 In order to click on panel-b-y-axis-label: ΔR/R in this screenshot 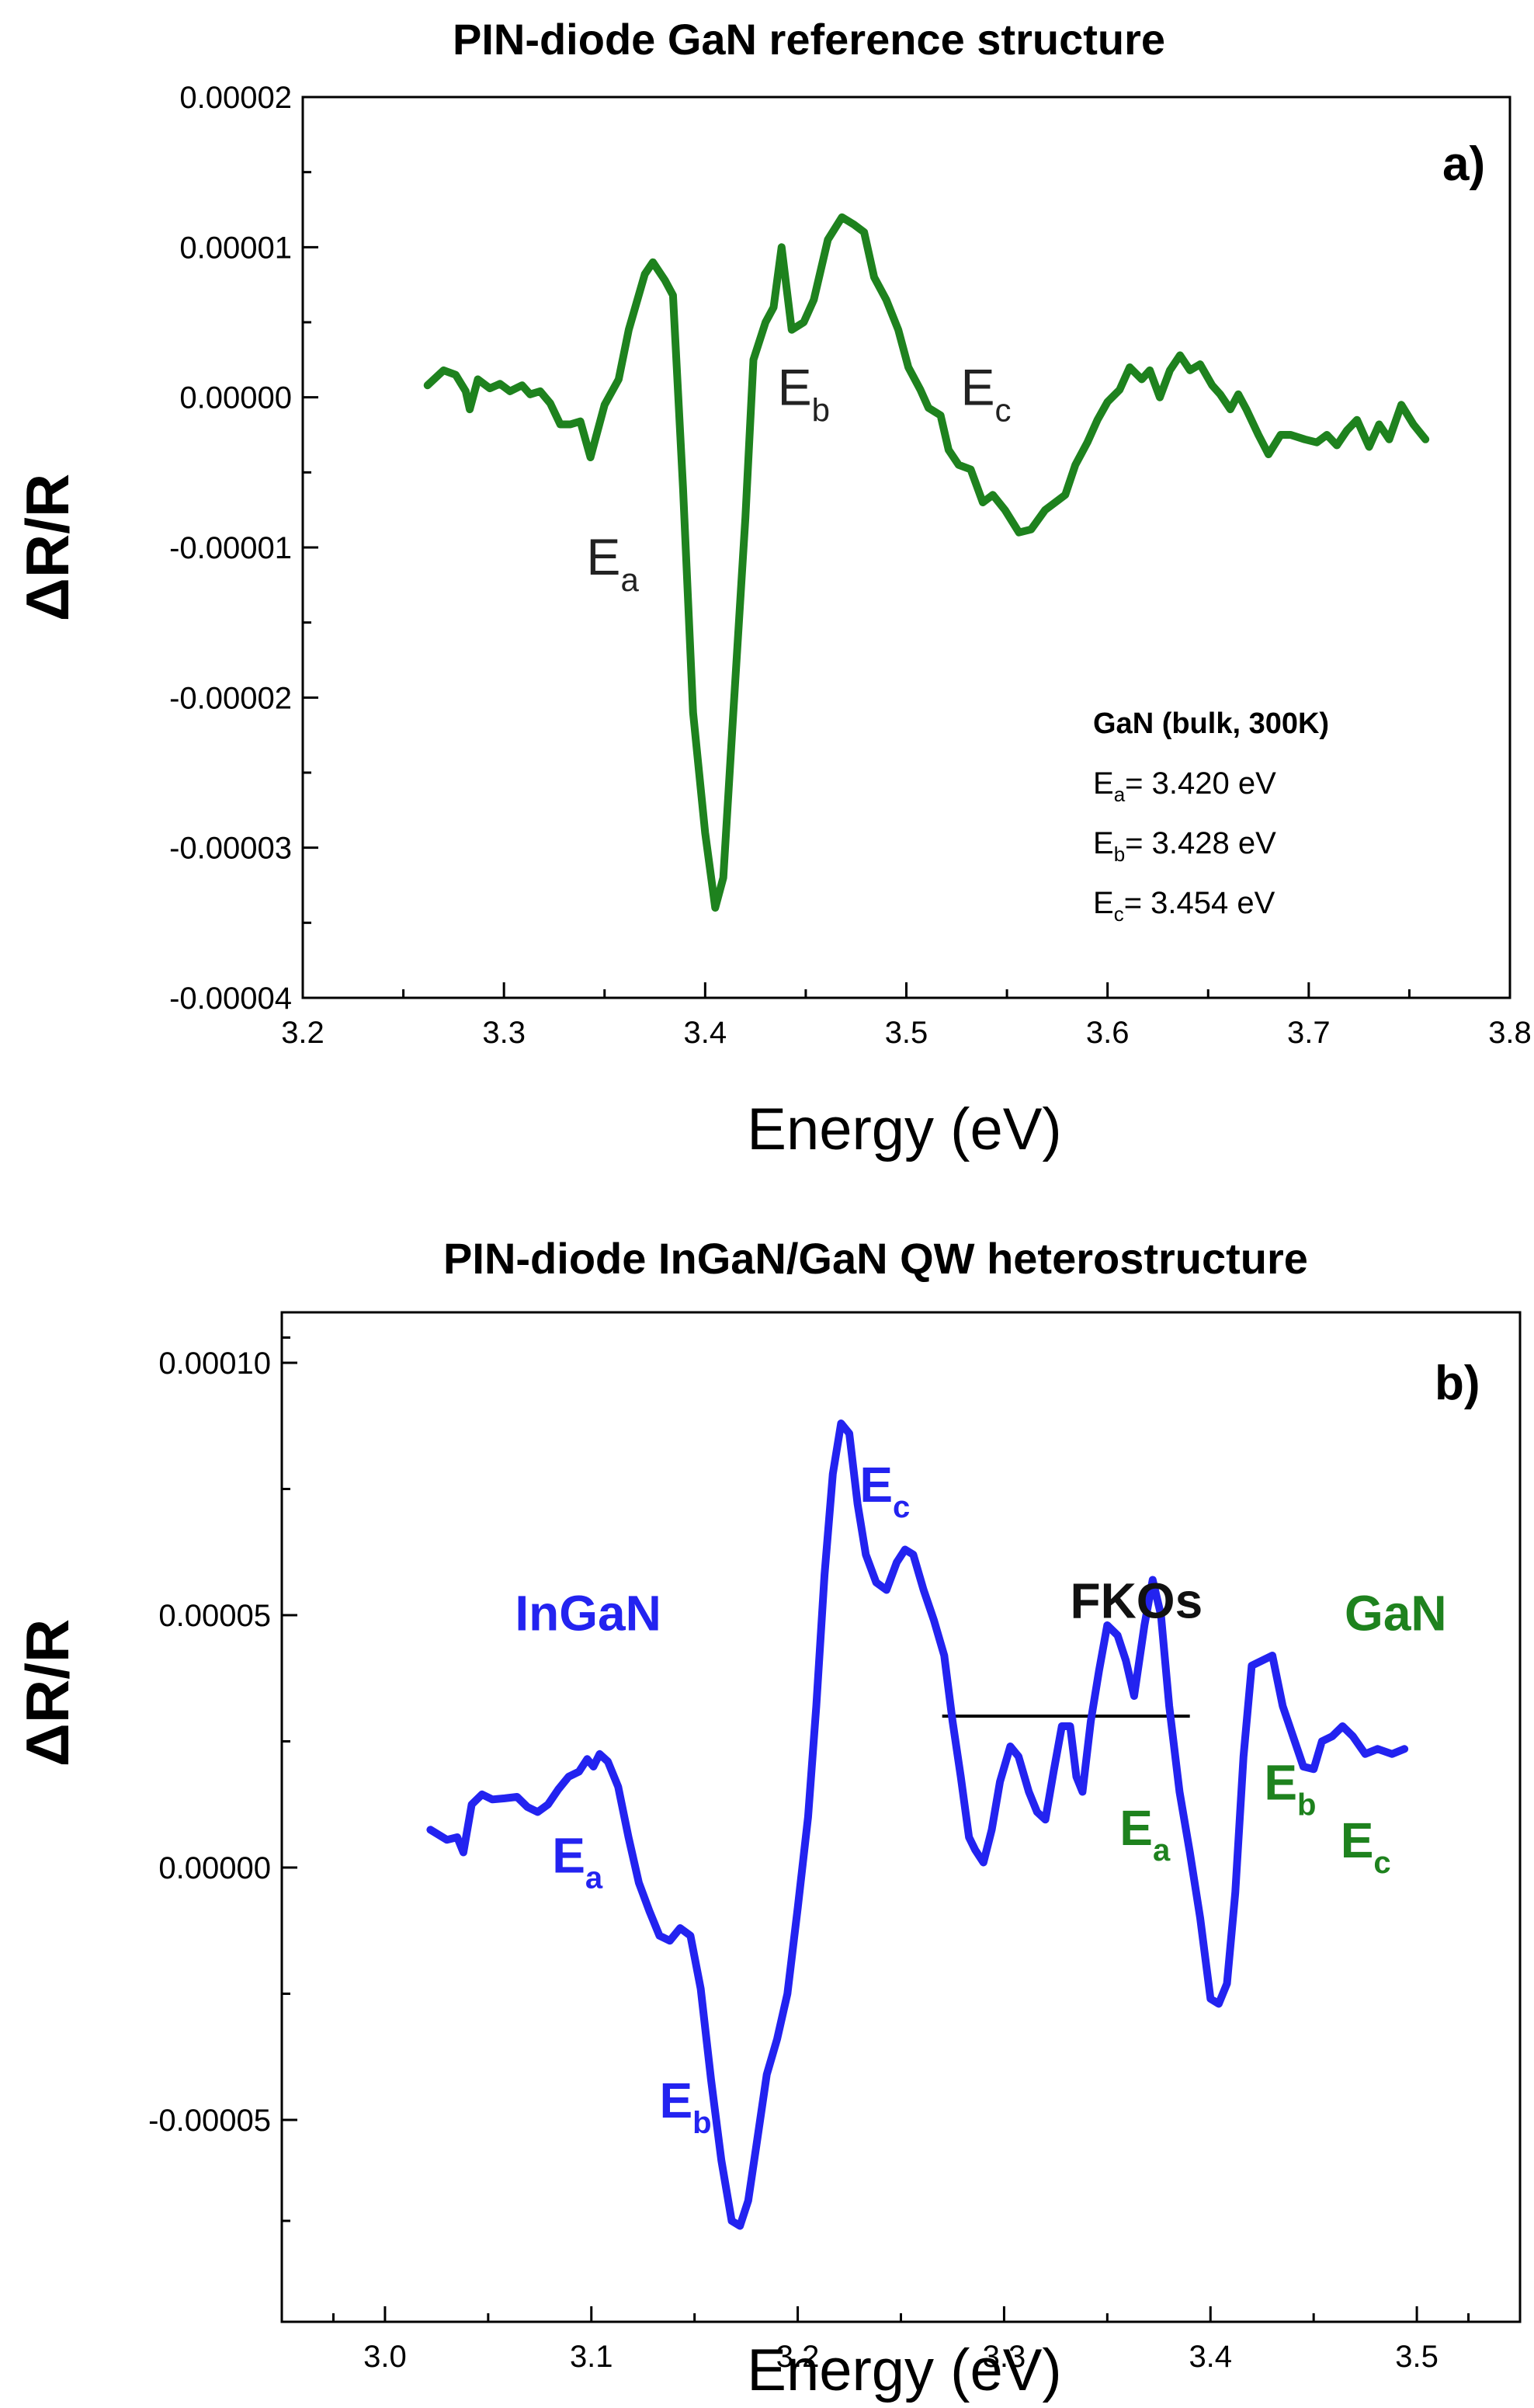, I will do `click(47, 1693)`.